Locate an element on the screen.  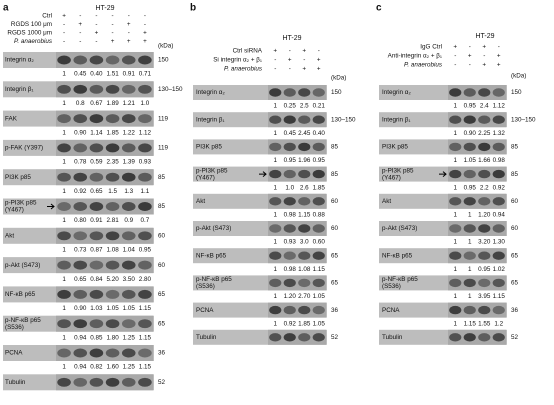
kda-label: 36 is located at coordinates (515, 310).